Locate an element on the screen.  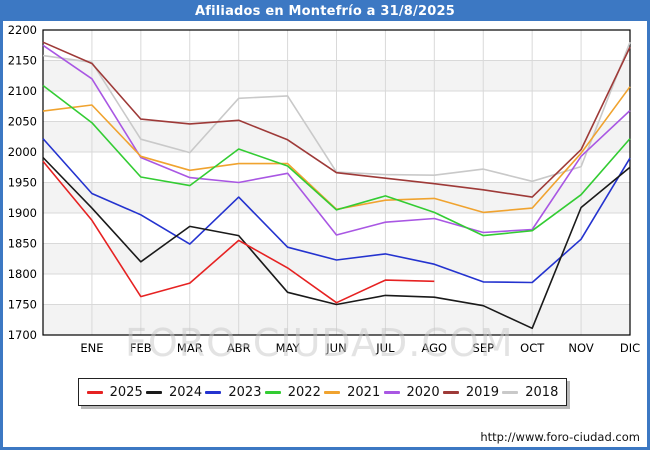
y-tick-label: 1750 is located at coordinates (22, 305).